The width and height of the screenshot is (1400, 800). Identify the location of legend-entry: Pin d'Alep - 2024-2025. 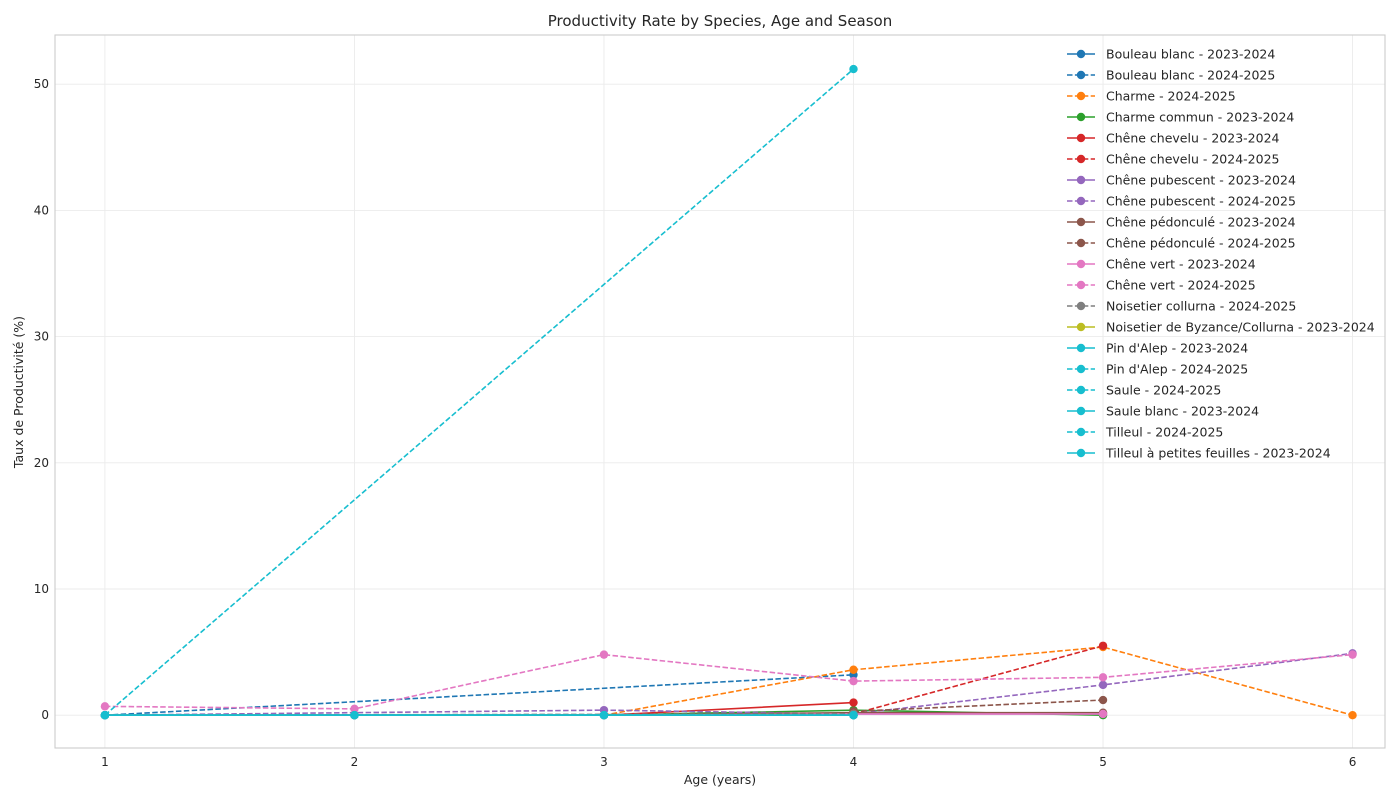
(1157, 369).